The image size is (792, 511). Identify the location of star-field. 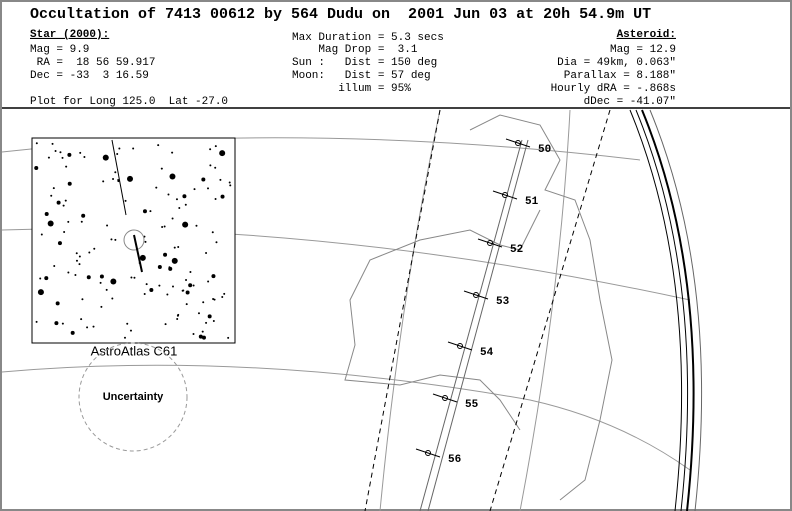
(133, 241).